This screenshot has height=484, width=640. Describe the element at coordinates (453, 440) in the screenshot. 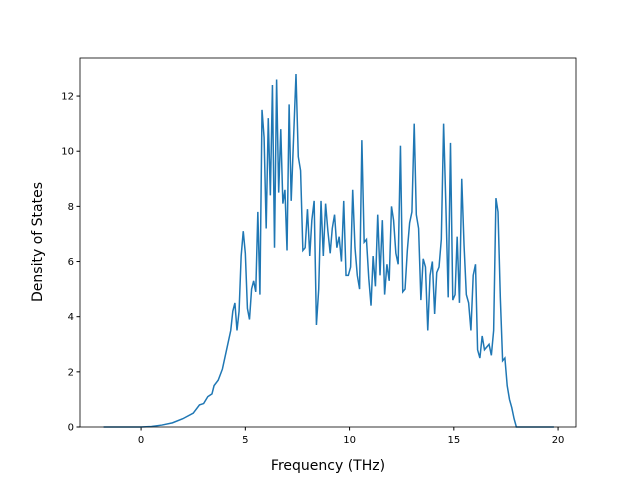

I see `x-tick-label: 15` at that location.